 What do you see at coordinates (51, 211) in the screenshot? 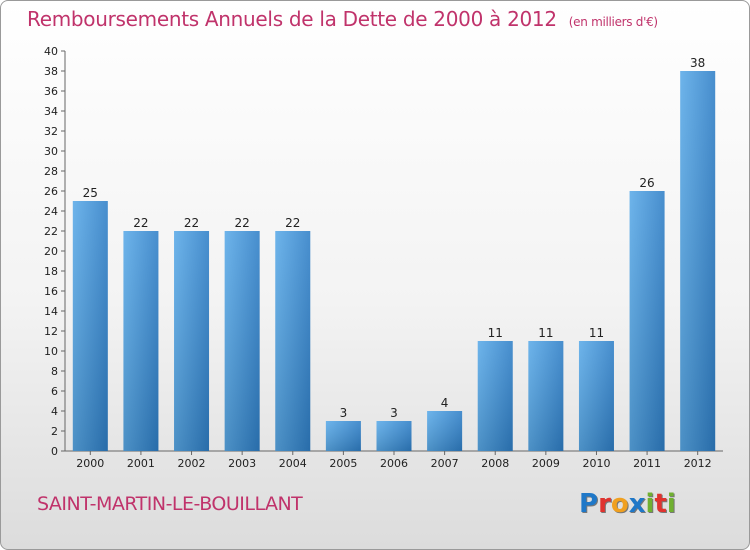
I see `y-tick-label: 24` at bounding box center [51, 211].